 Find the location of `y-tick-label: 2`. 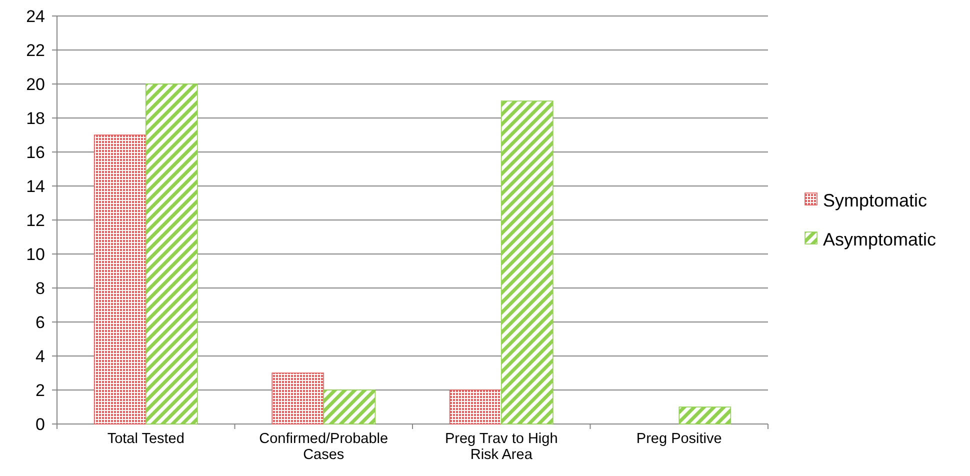

y-tick-label: 2 is located at coordinates (40, 390).